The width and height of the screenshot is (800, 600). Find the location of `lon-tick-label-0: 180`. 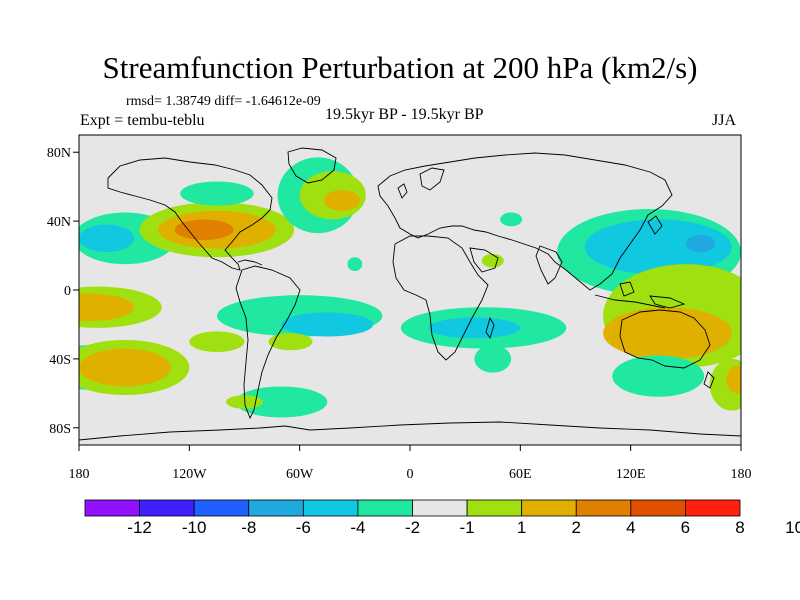

lon-tick-label-0: 180 is located at coordinates (79, 474).